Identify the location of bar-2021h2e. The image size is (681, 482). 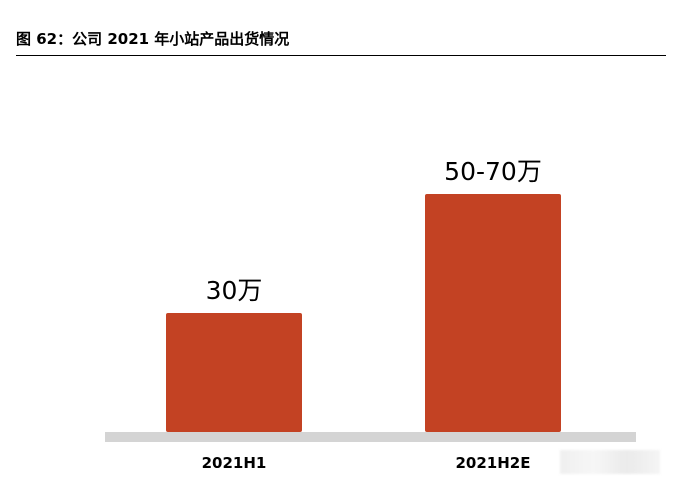
(493, 313).